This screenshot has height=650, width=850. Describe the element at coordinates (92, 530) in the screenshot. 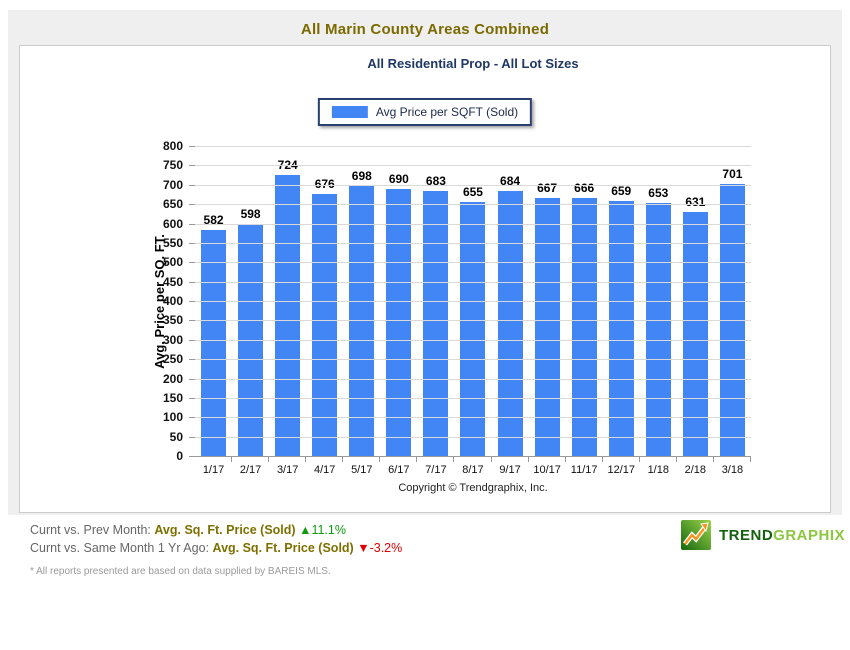

I see `stats-label: Curnt vs. Prev Month:` at that location.